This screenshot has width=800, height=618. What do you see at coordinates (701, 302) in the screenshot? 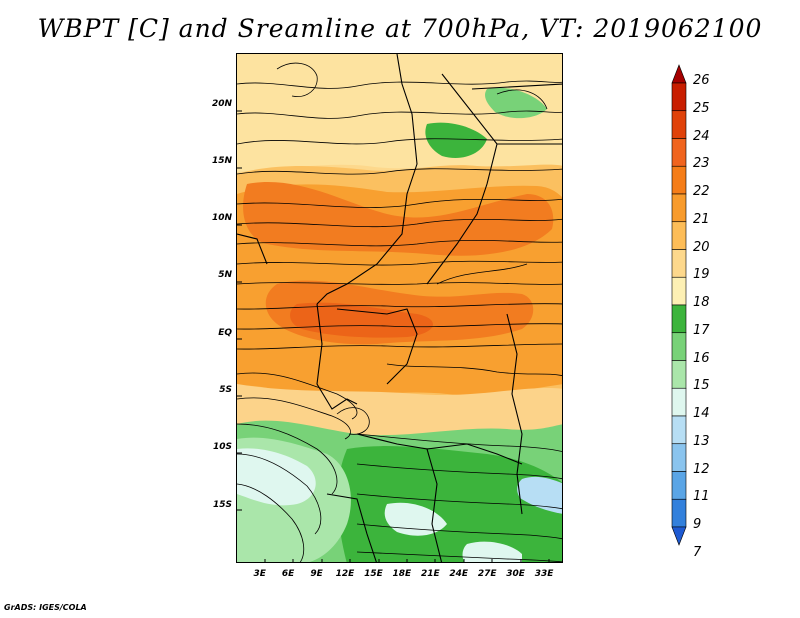
I see `colorbar-label-18: 18` at bounding box center [701, 302].